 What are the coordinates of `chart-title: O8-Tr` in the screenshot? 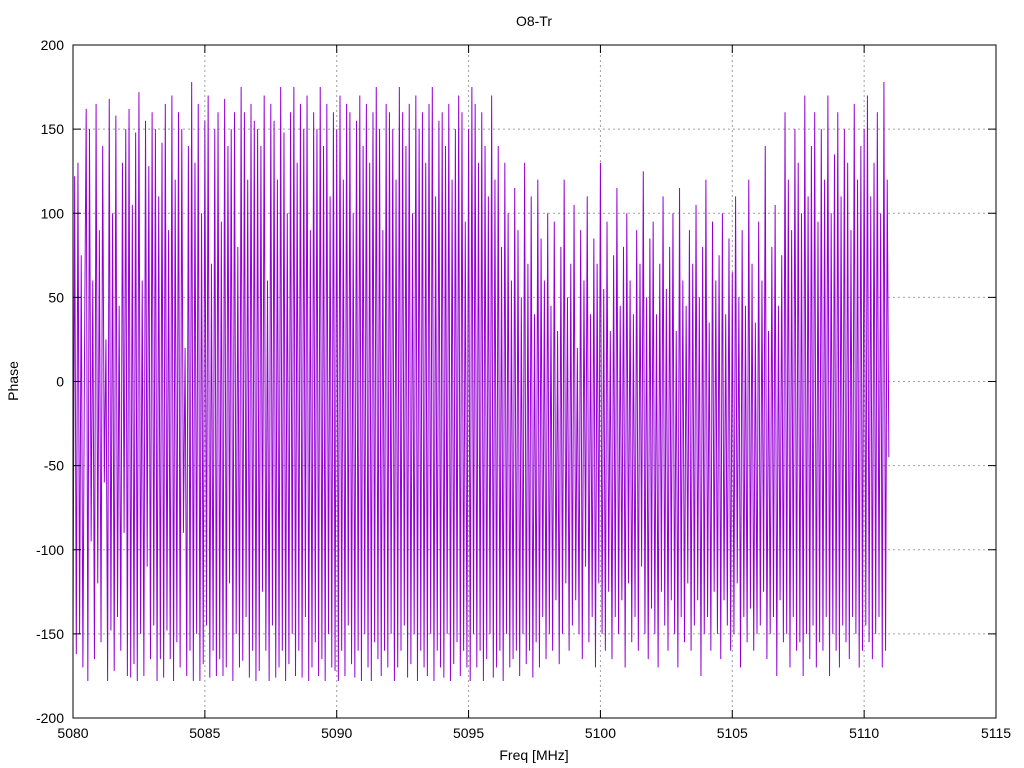 It's located at (534, 21).